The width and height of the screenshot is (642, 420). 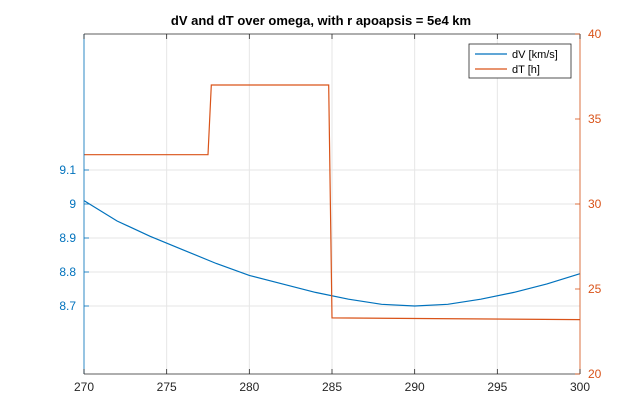 What do you see at coordinates (84, 387) in the screenshot?
I see `x-tick-label: 270` at bounding box center [84, 387].